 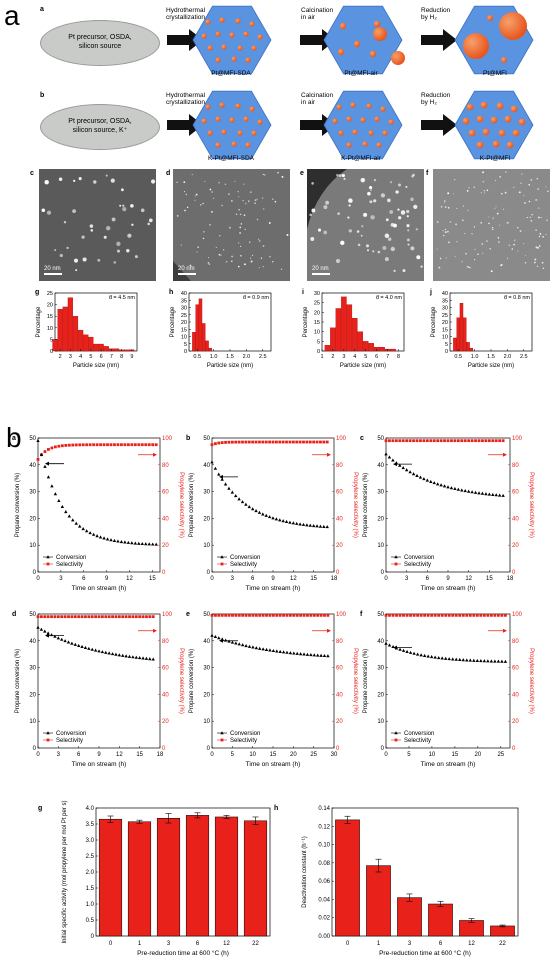 I want to click on step-line: Calcination, so click(x=317, y=95).